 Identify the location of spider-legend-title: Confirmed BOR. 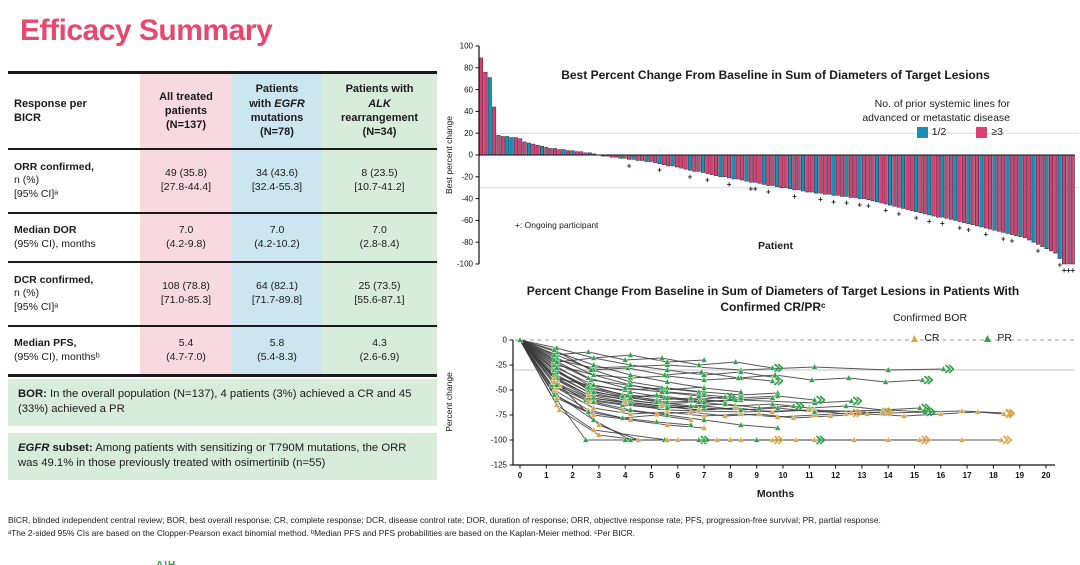
(930, 318).